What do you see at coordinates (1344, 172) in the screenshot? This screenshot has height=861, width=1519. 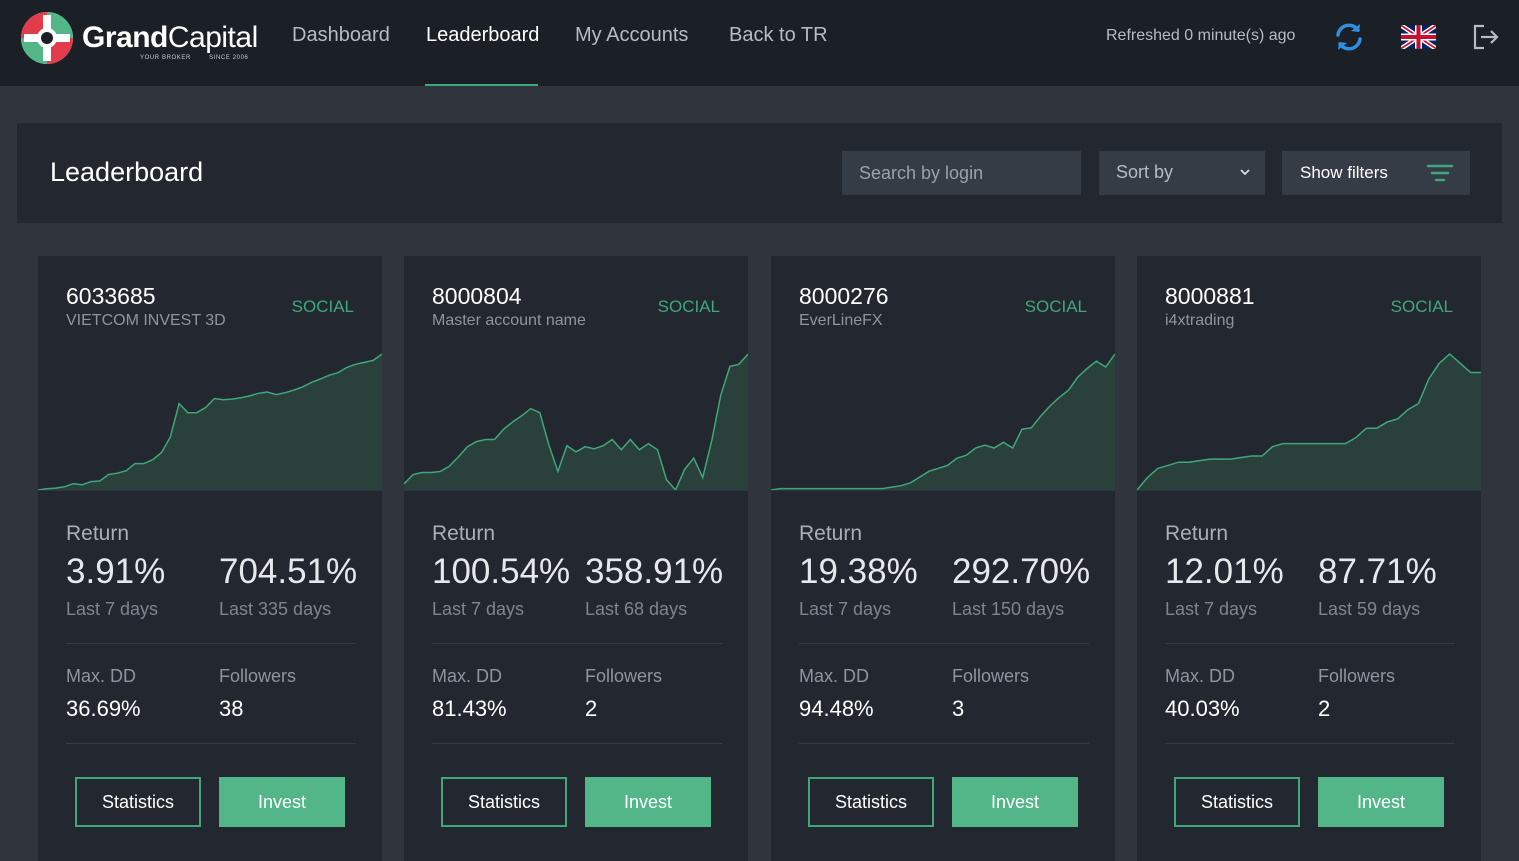 I see `show-filters-label: Show filters` at bounding box center [1344, 172].